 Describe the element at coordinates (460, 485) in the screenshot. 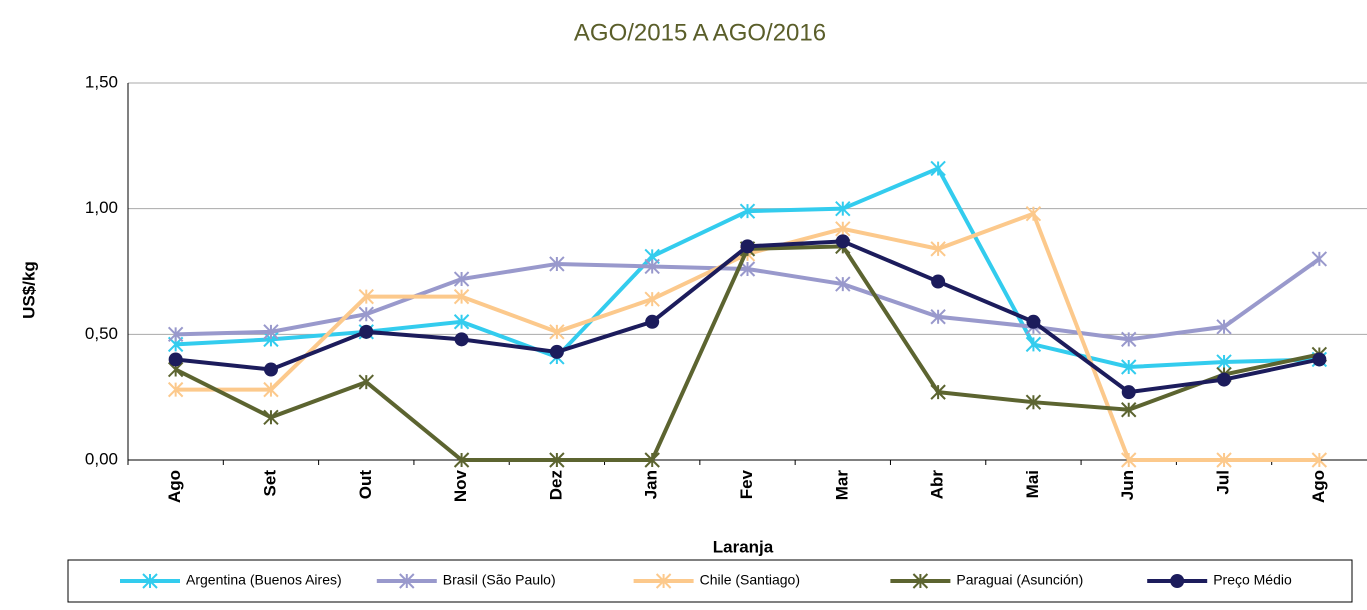

I see `x-tick-label: Nov` at that location.